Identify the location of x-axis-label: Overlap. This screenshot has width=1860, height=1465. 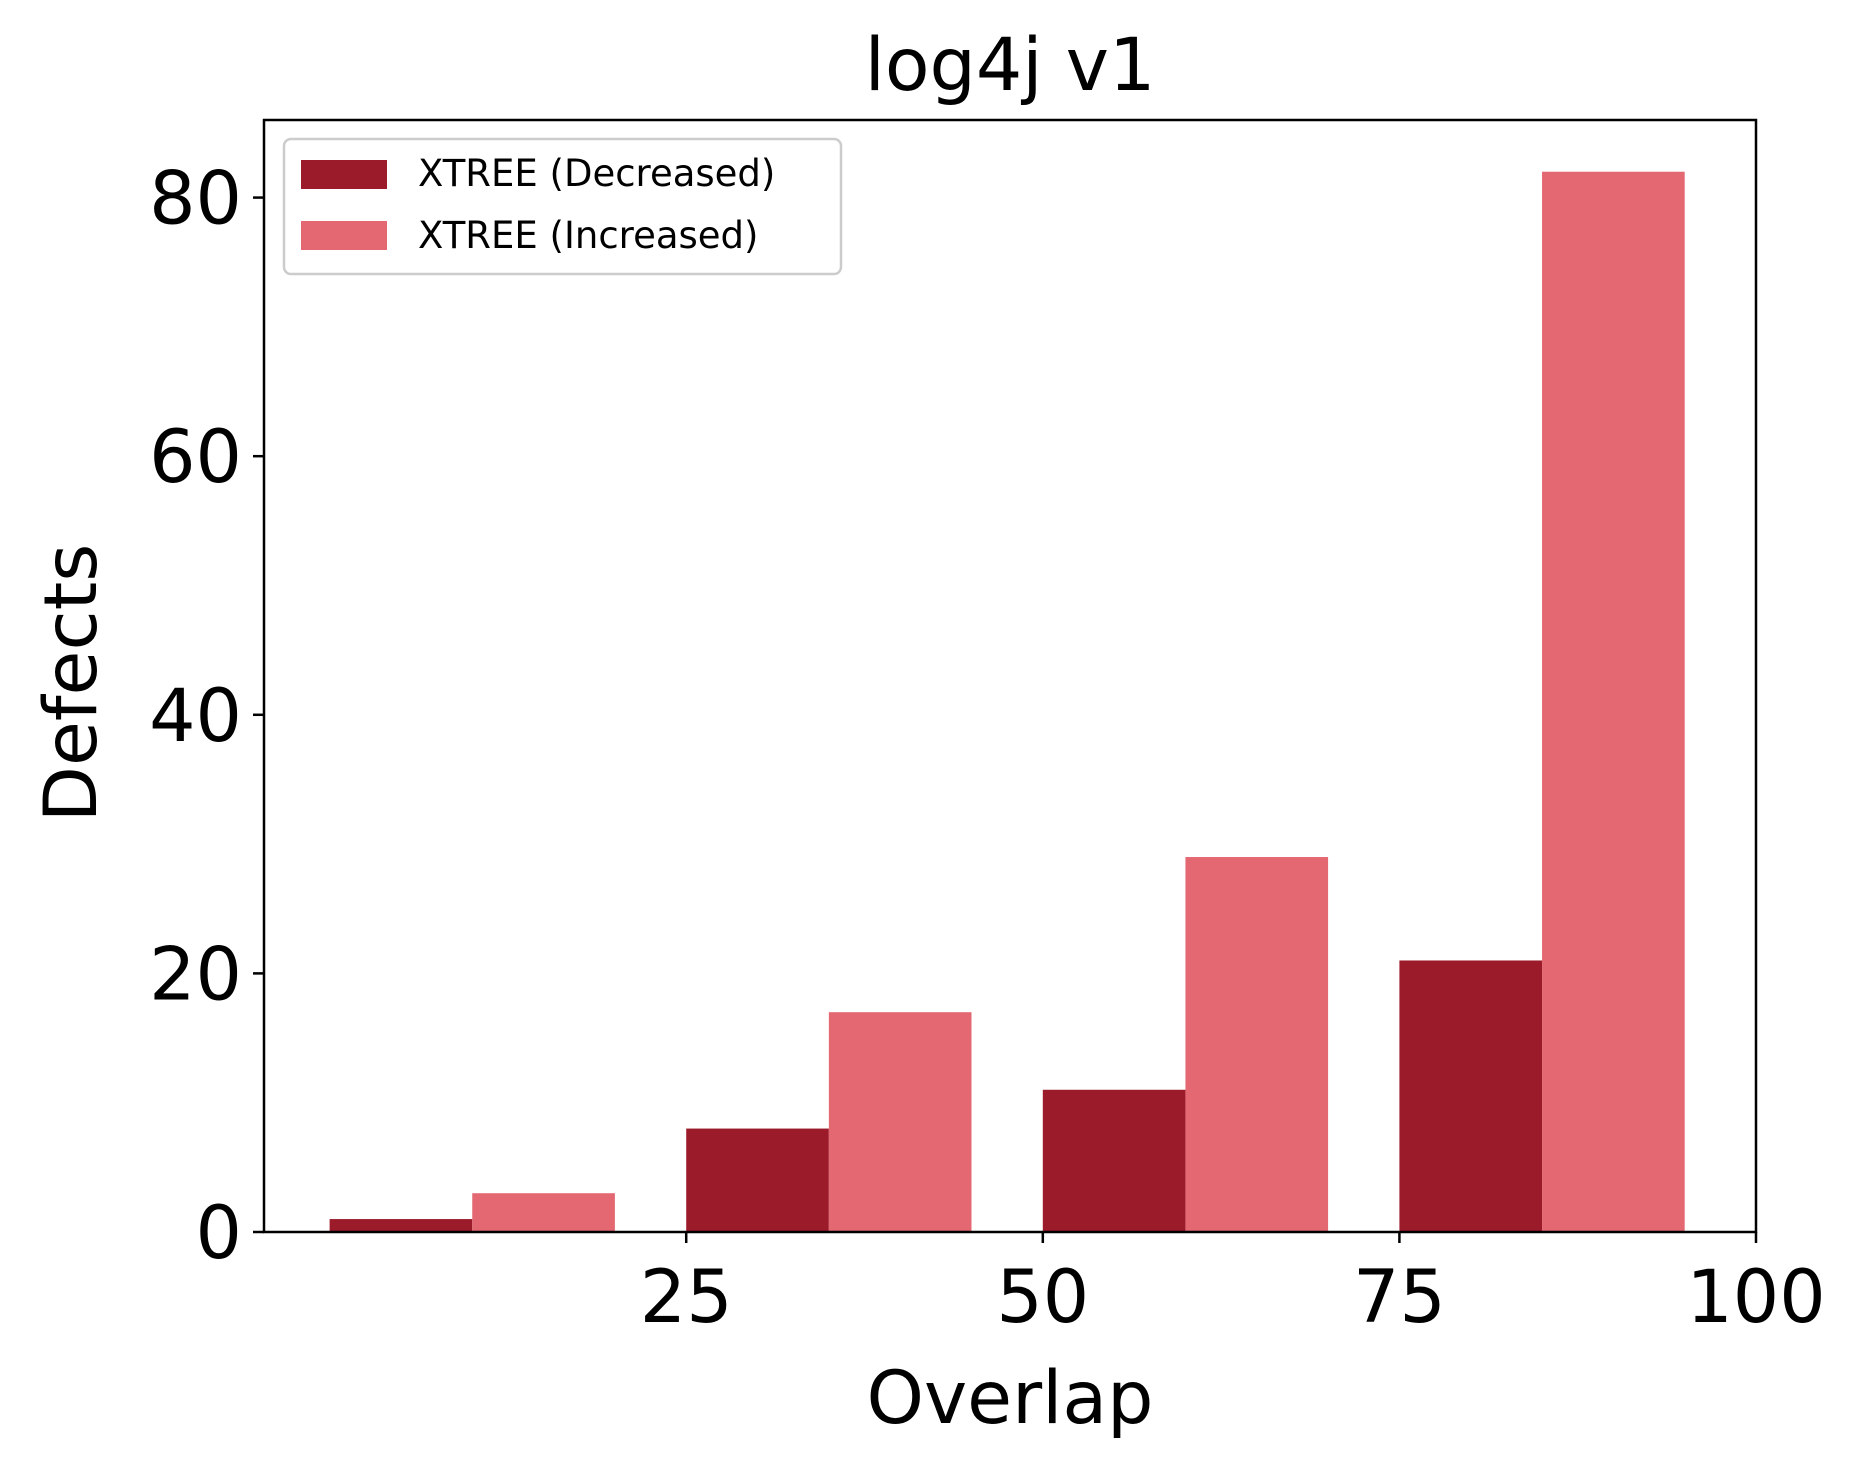
(1010, 1398).